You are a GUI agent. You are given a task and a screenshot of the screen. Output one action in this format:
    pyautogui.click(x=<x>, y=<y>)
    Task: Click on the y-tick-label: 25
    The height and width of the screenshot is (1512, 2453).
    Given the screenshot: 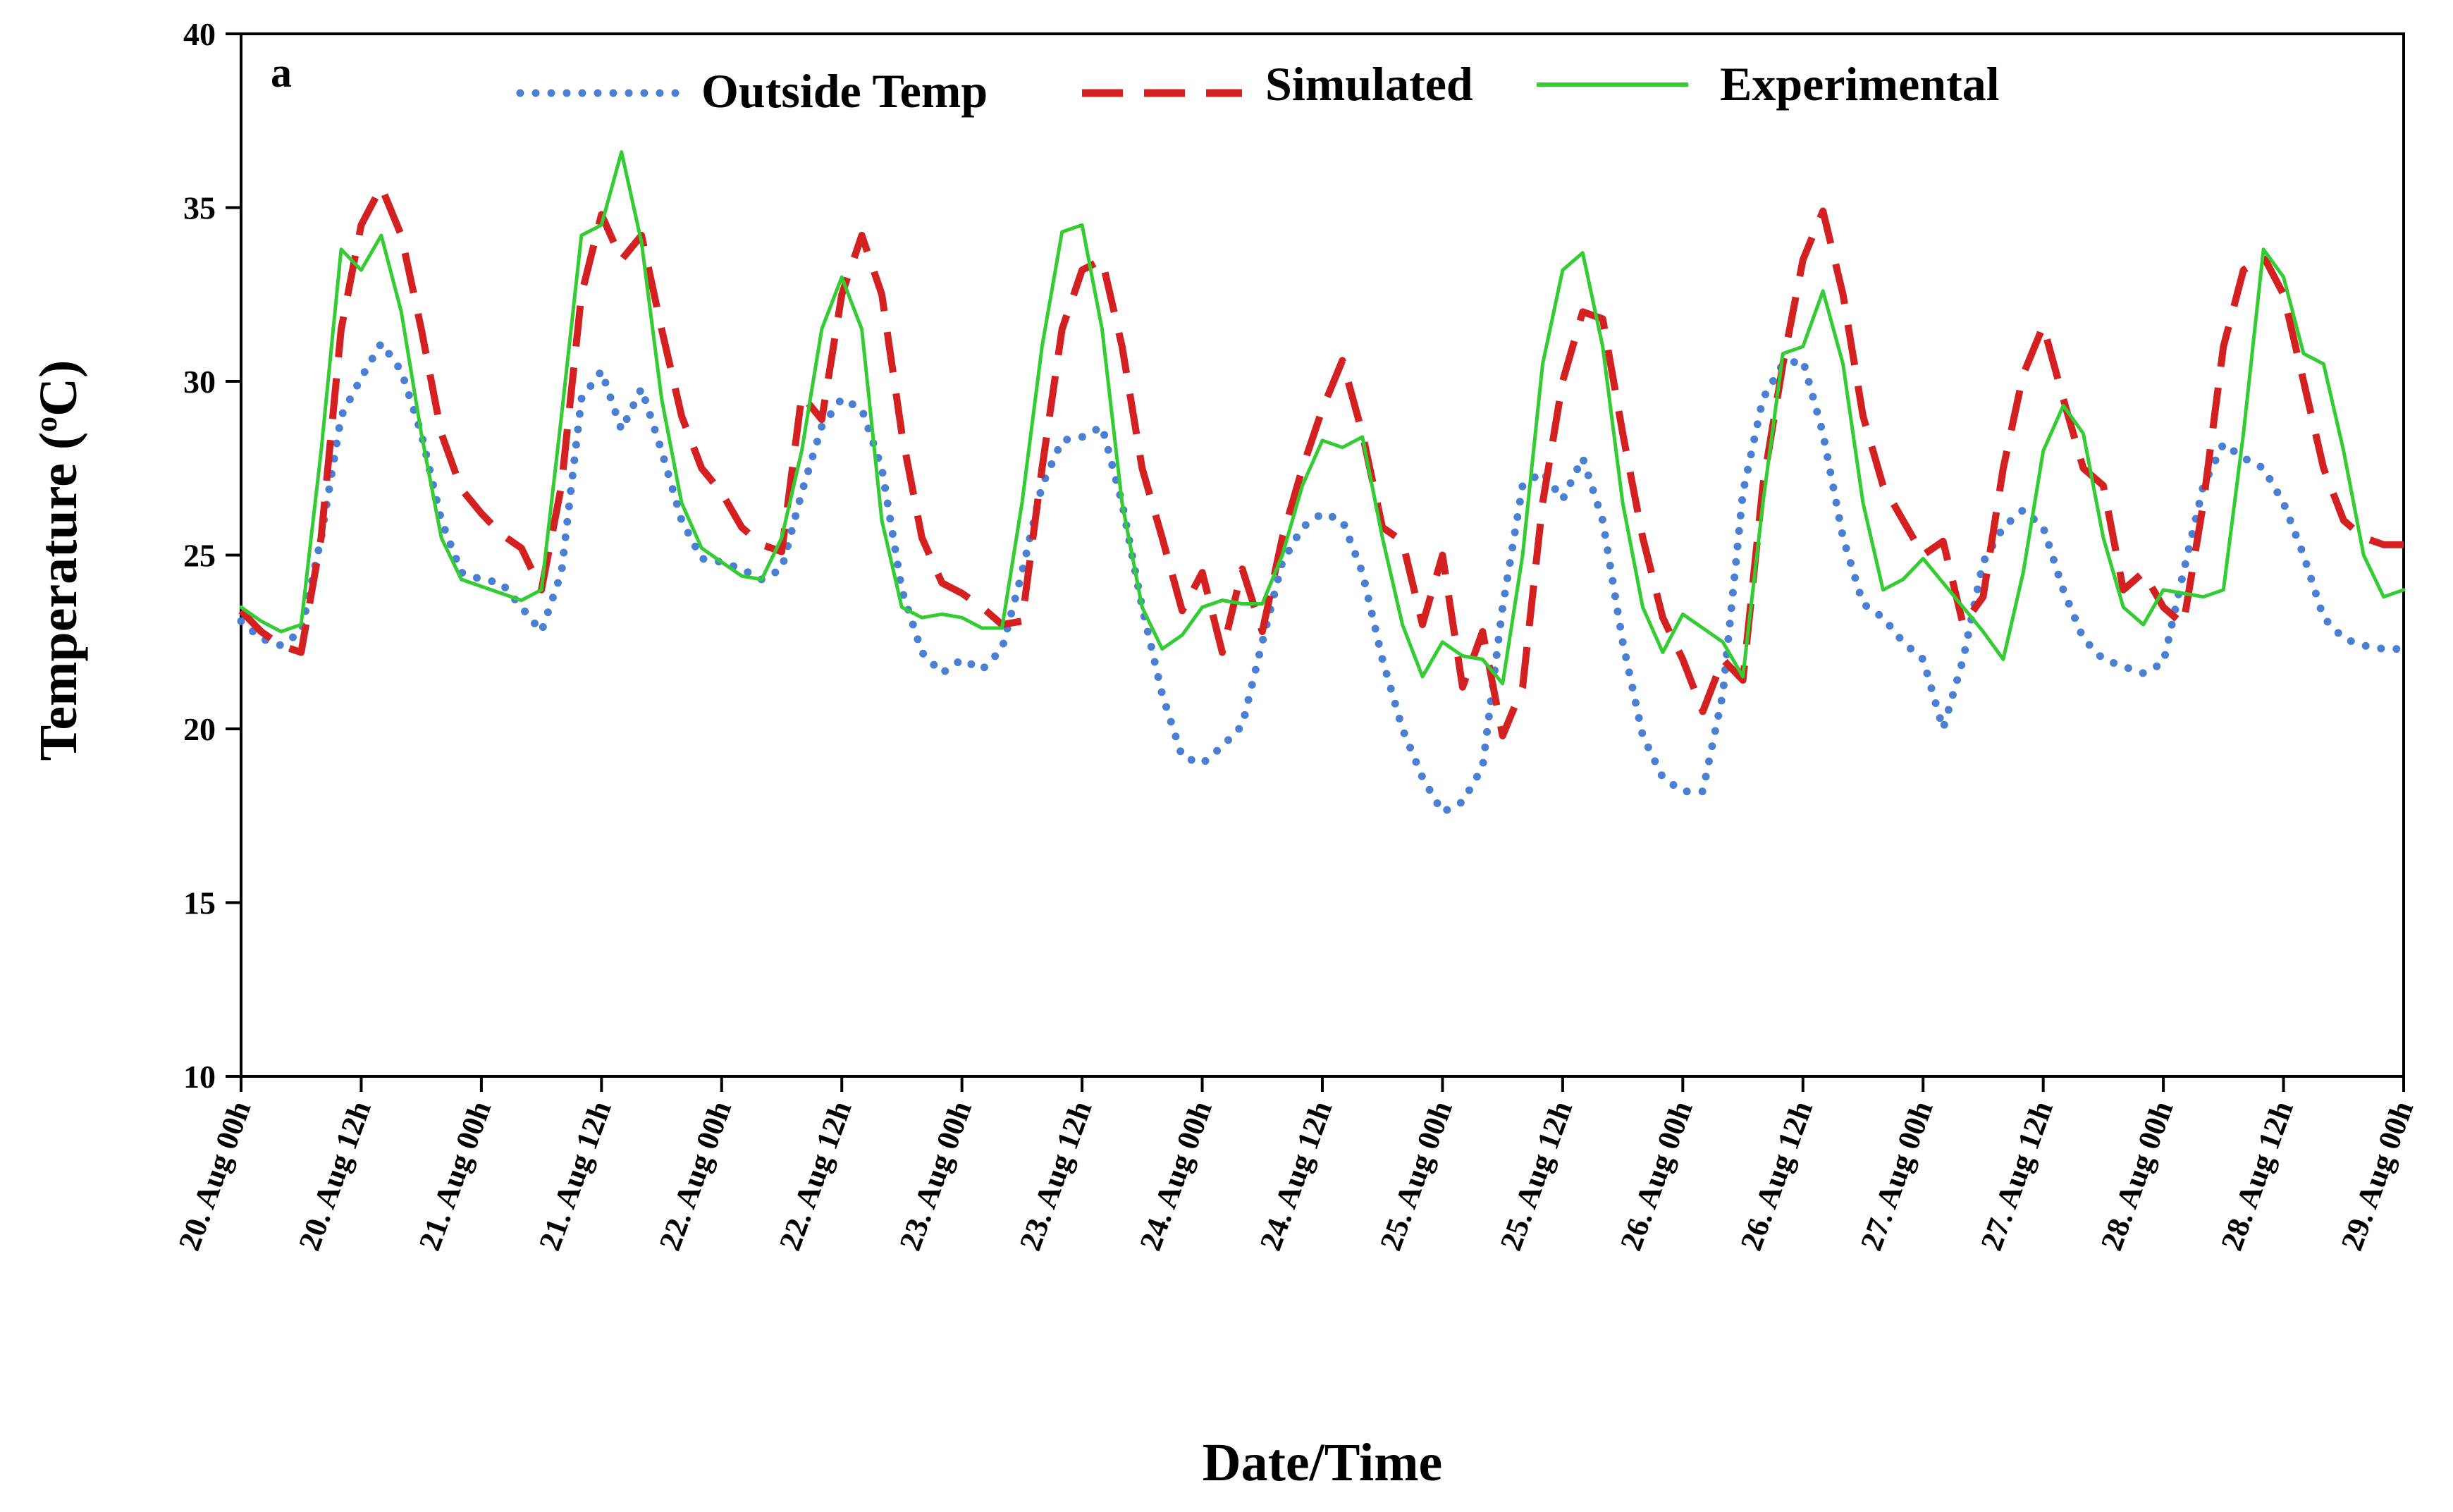 What is the action you would take?
    pyautogui.click(x=200, y=556)
    